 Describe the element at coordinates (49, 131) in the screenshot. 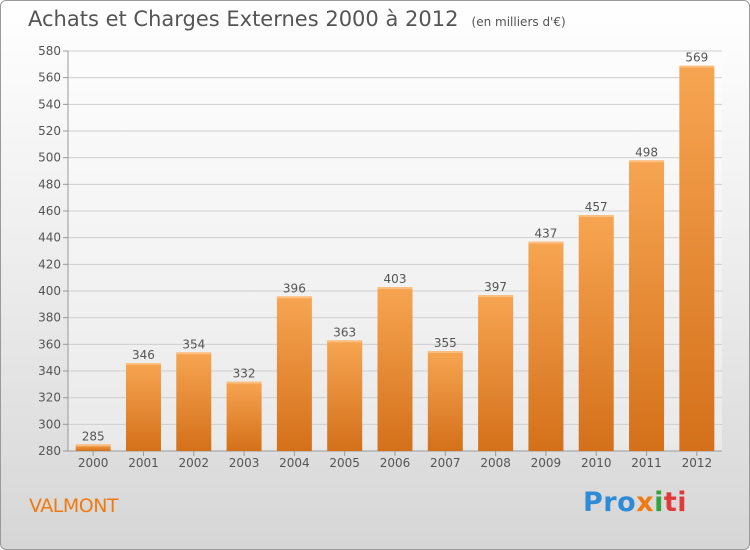

I see `y-tick-label: 520` at that location.